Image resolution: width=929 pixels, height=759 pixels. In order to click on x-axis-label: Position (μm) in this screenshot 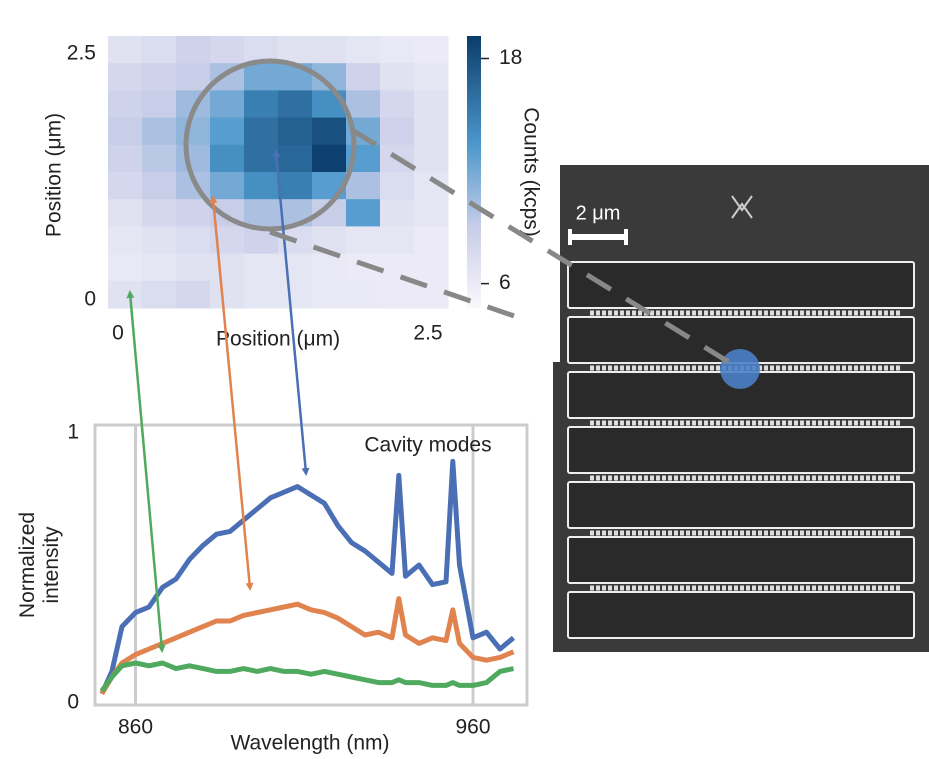, I will do `click(278, 339)`.